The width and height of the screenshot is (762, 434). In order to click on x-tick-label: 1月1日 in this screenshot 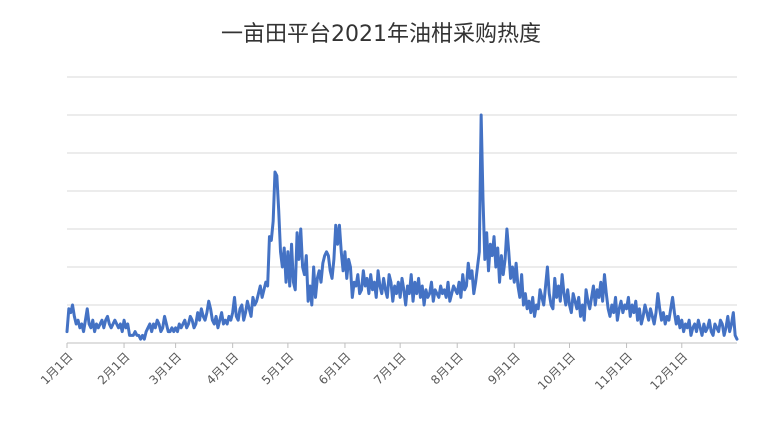, I will do `click(57, 369)`.